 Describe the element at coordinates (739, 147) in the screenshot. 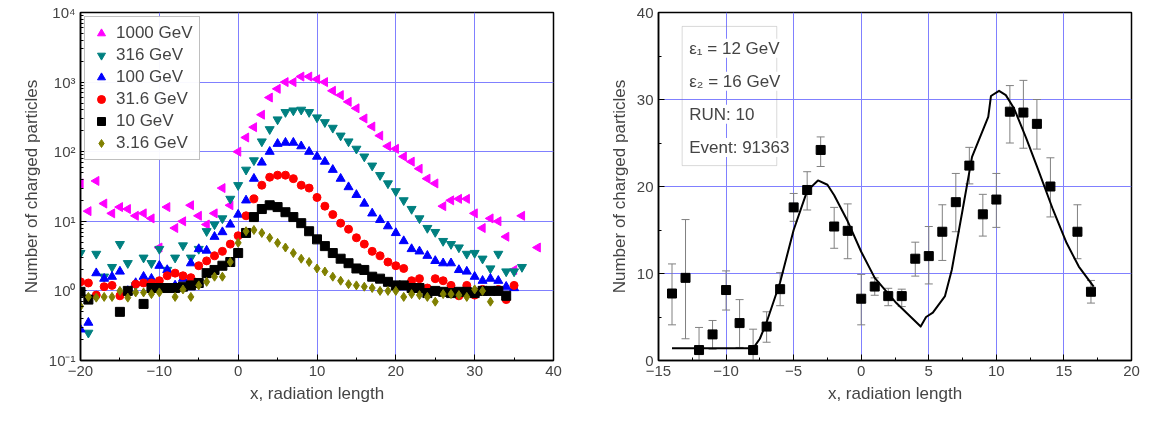

I see `annotation: Event: 91363` at that location.